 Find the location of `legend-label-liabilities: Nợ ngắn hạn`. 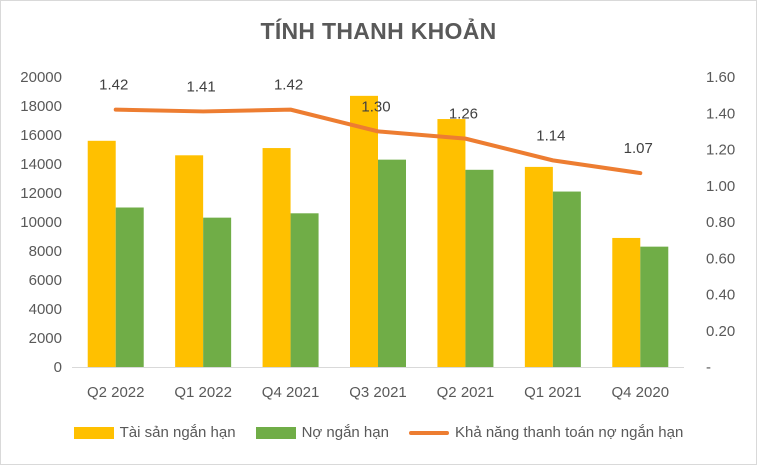

legend-label-liabilities: Nợ ngắn hạn is located at coordinates (345, 432).